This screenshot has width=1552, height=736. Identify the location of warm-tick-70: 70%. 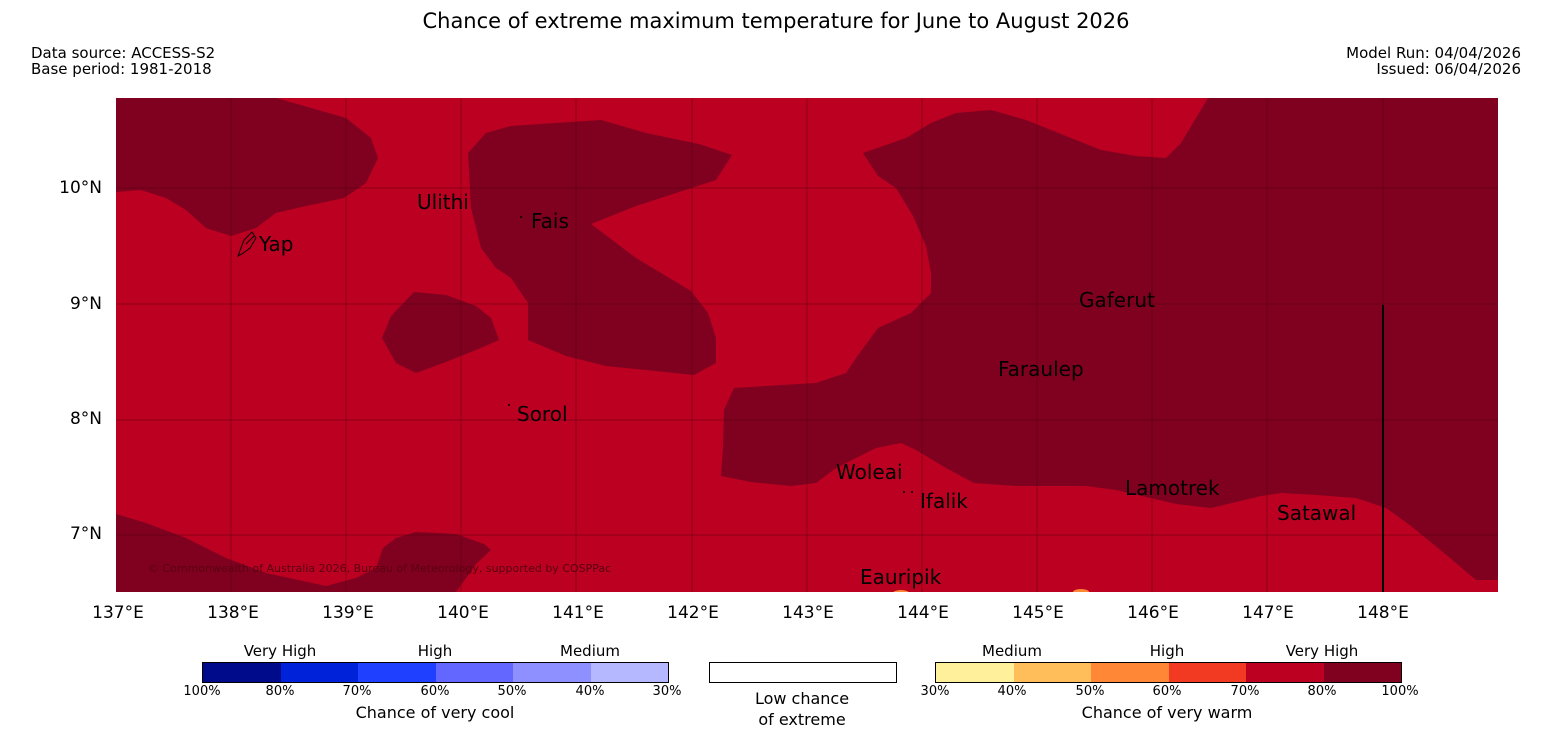
(1245, 691).